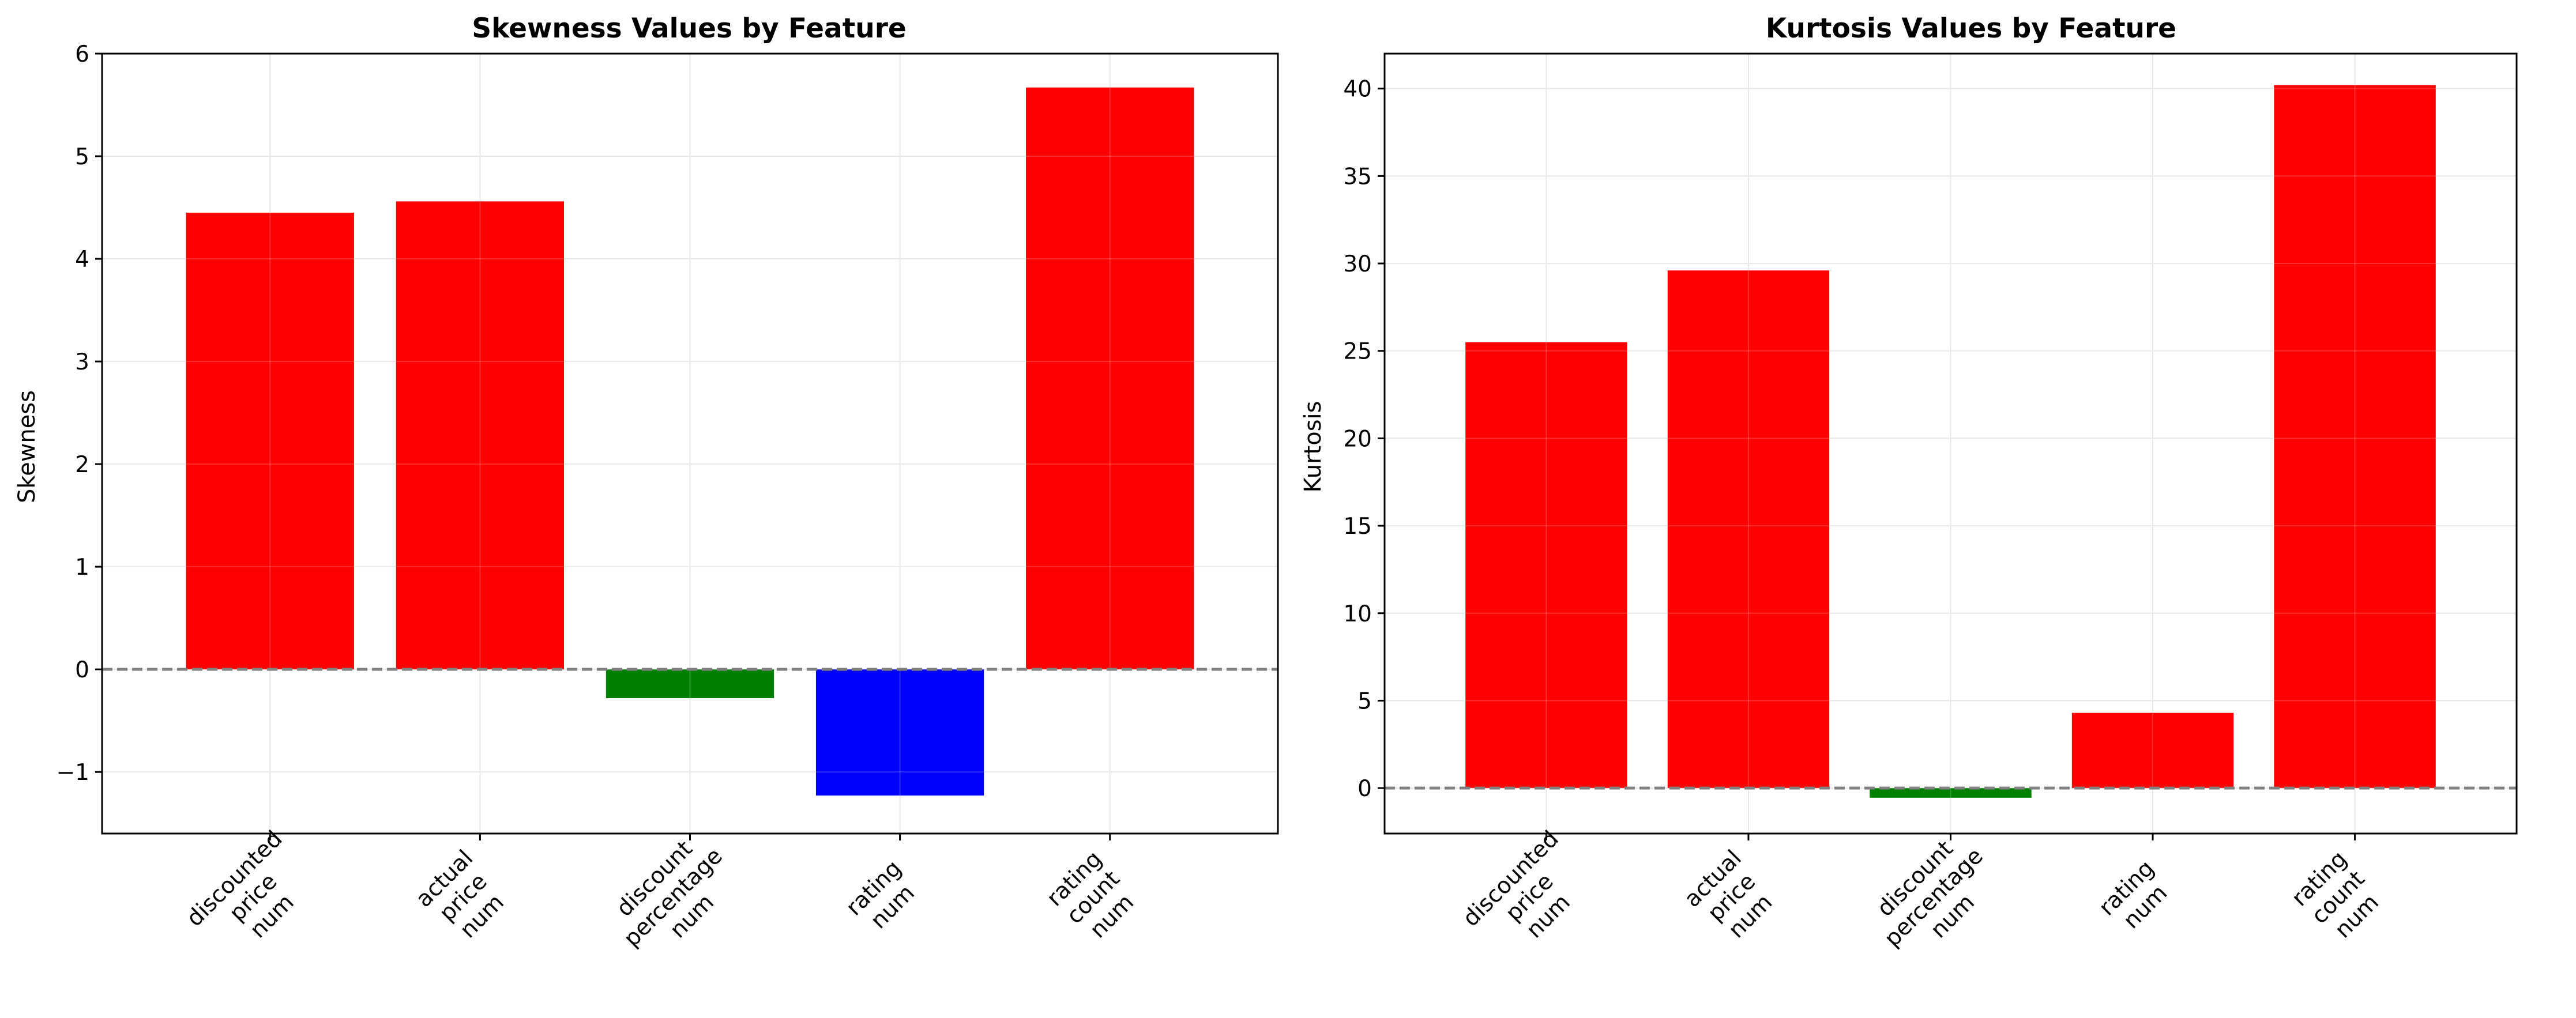 This screenshot has height=1018, width=2576. I want to click on chart-title: Skewness Values by Feature, so click(689, 28).